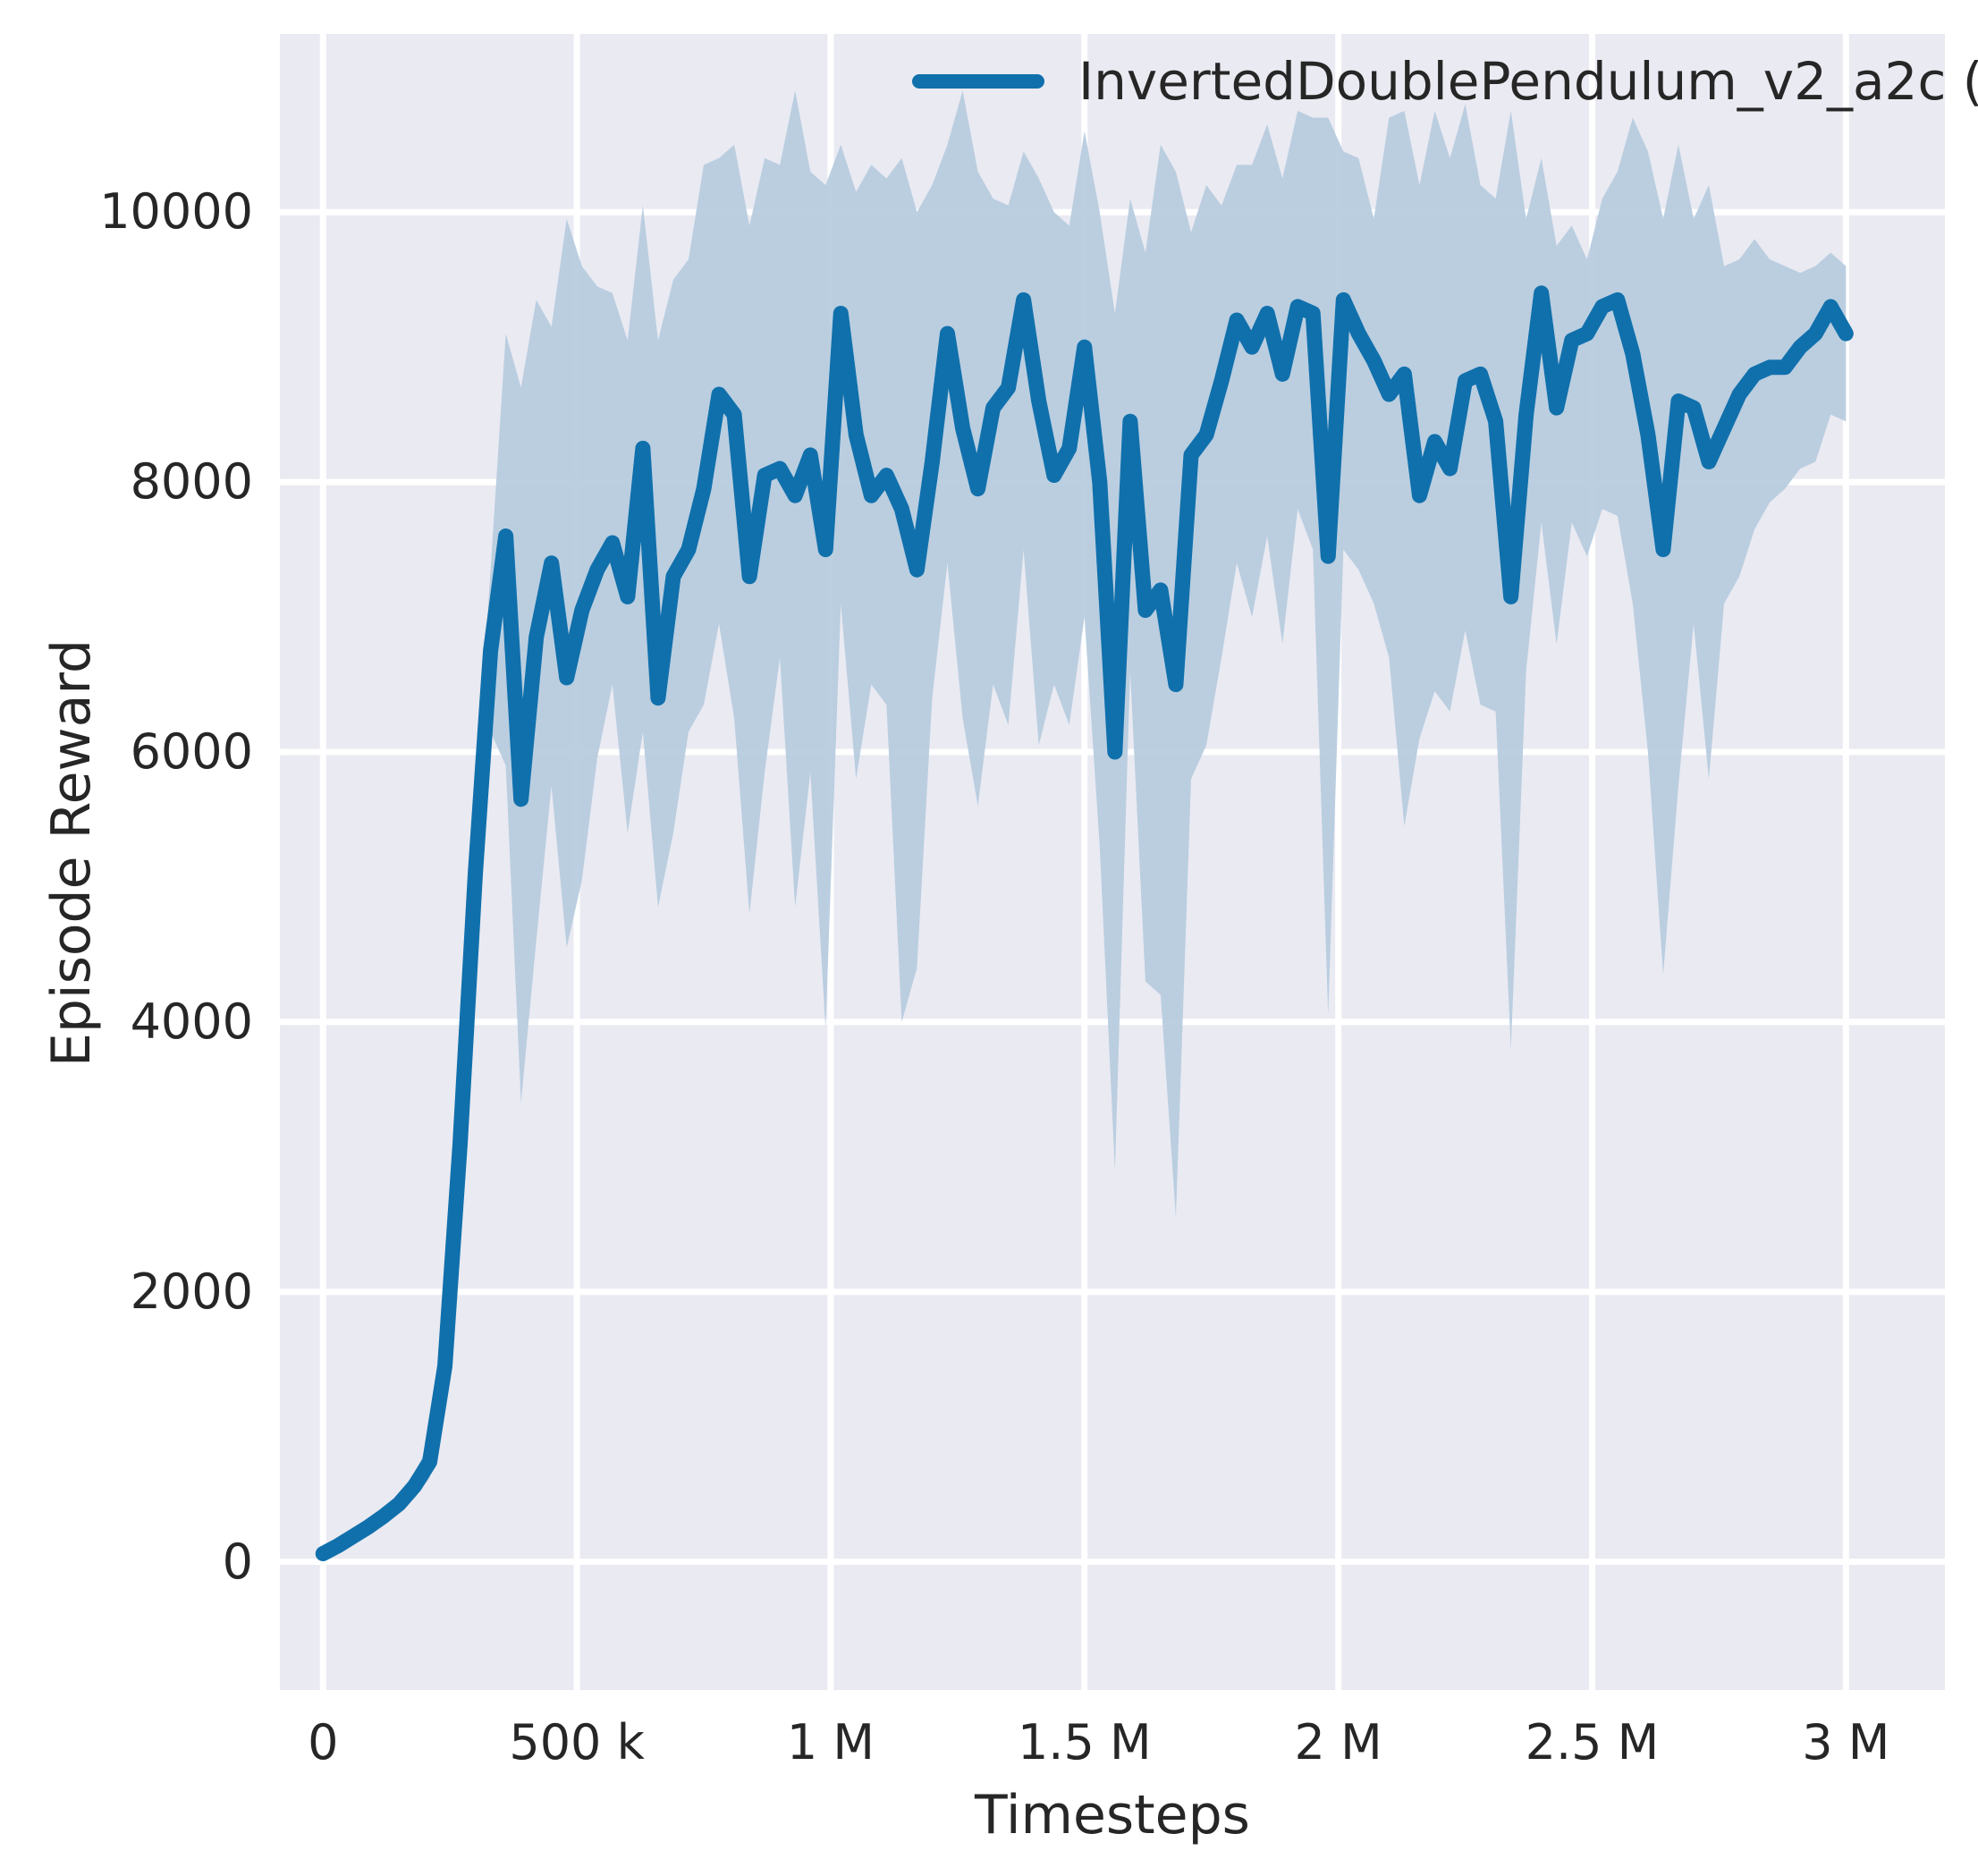 This screenshot has width=1978, height=1876. What do you see at coordinates (237, 1561) in the screenshot?
I see `y-tick-label: 0` at bounding box center [237, 1561].